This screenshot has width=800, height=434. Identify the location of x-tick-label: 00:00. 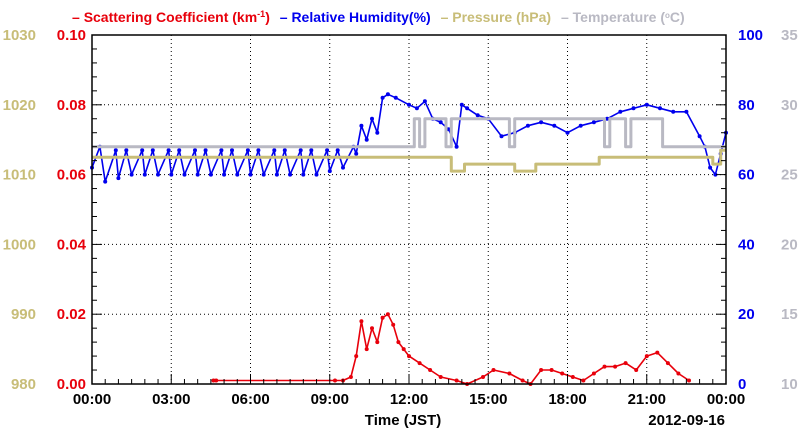
(726, 399).